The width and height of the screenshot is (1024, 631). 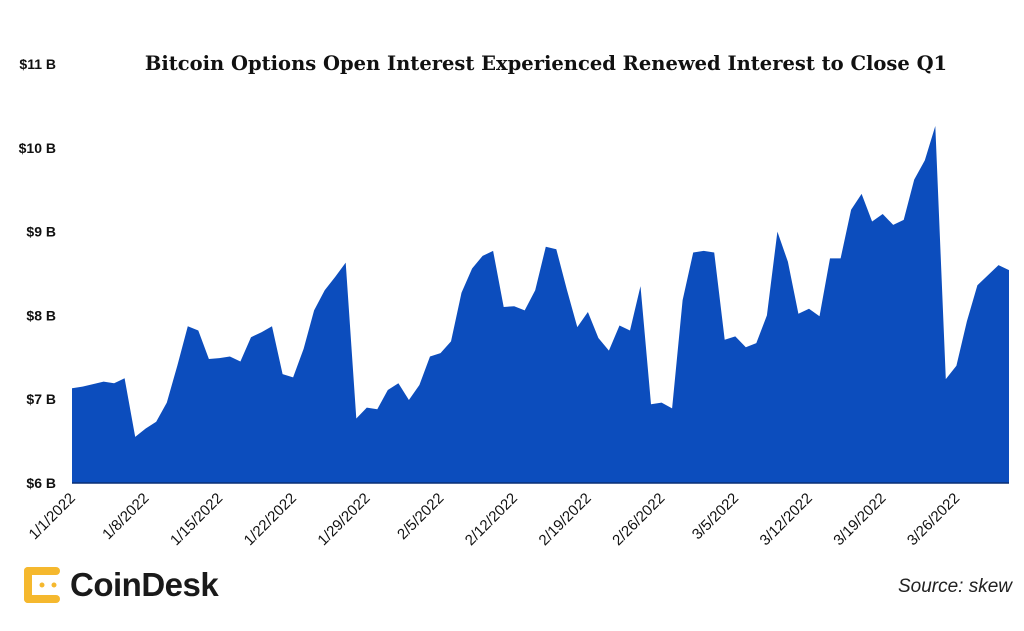 I want to click on x-tick-label: 3/5/2022, so click(x=715, y=516).